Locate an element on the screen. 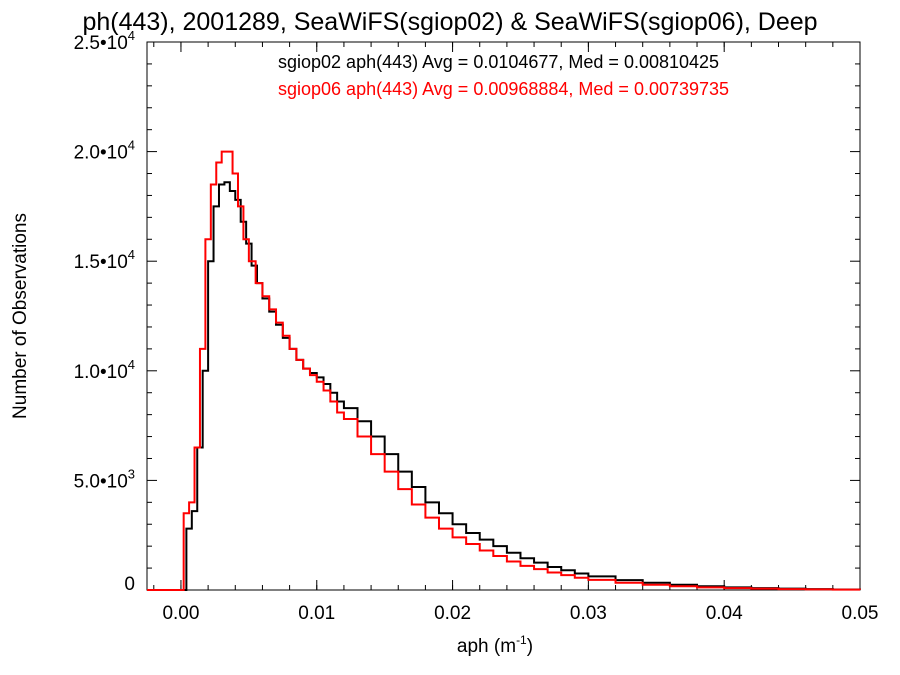  y-tick-label: 1.0•104 is located at coordinates (104, 370).